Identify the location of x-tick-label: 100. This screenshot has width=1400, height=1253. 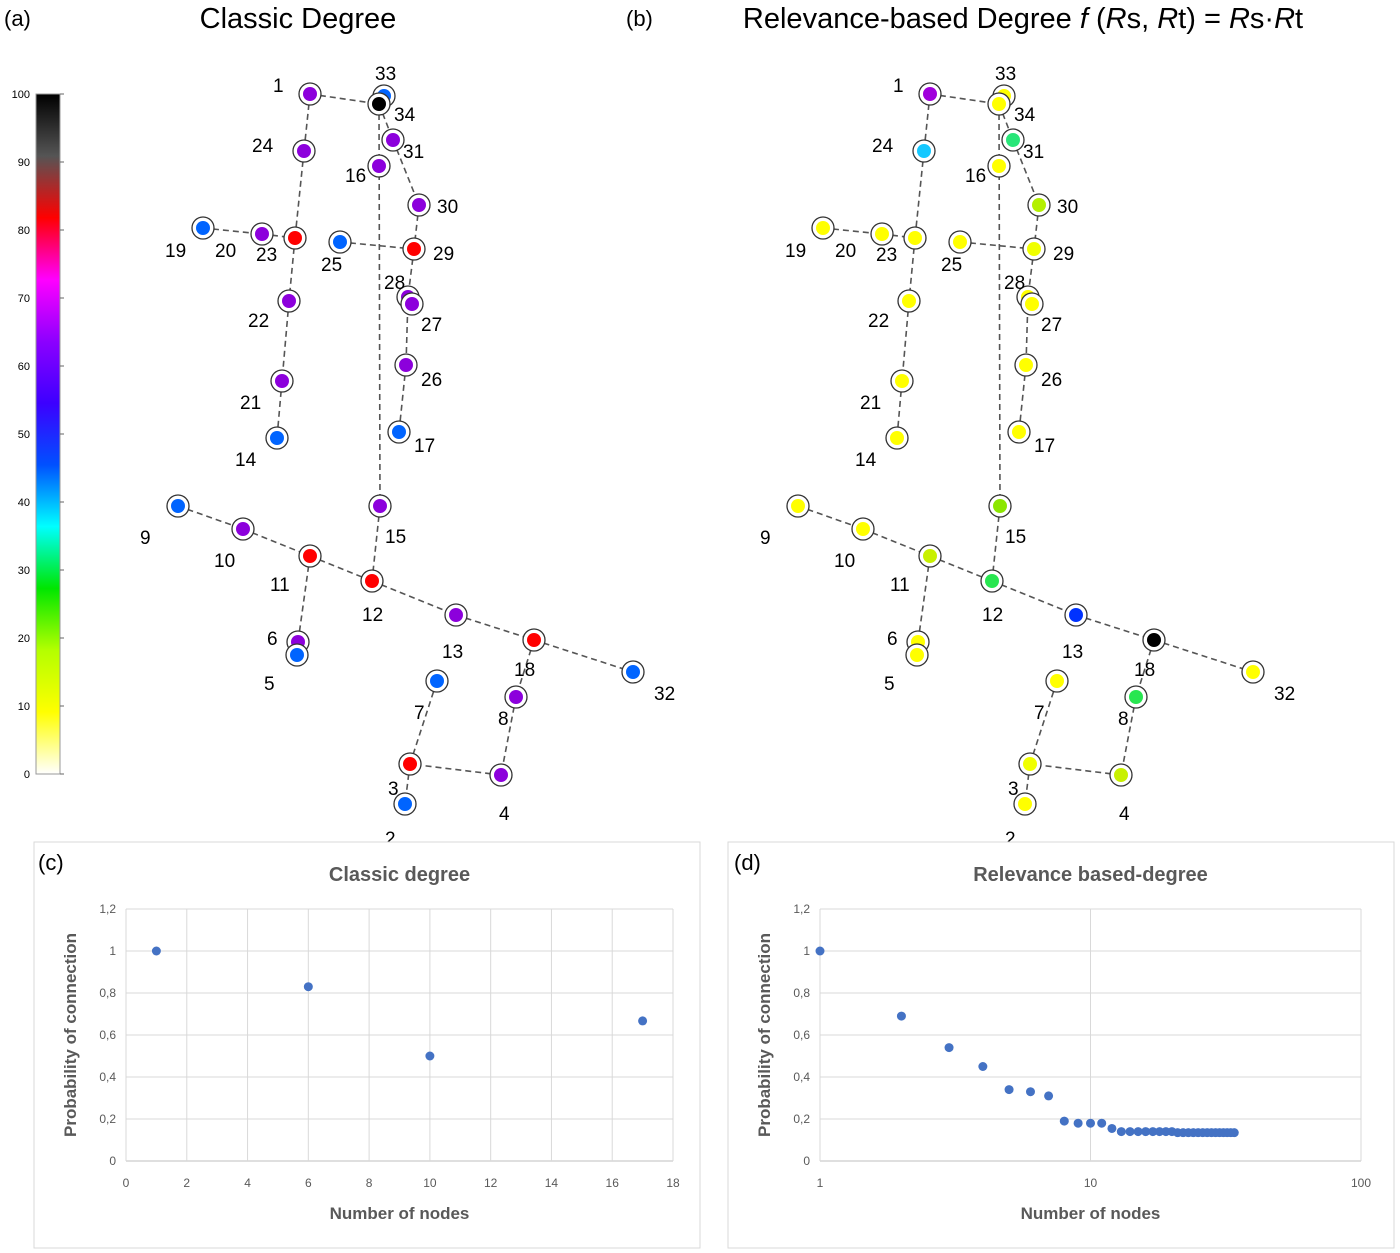
(1361, 1183).